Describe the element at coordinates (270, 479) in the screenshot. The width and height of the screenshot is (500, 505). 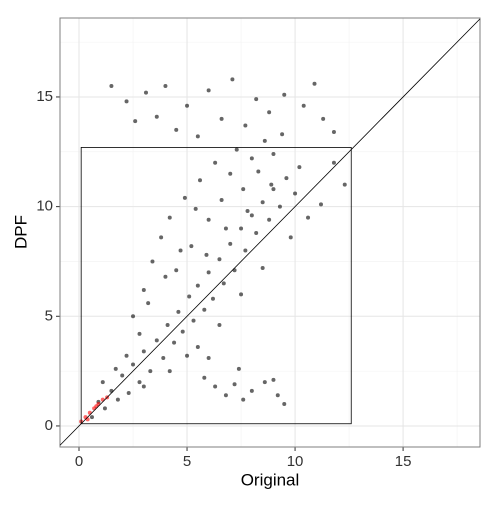
I see `x-axis-title: Original` at that location.